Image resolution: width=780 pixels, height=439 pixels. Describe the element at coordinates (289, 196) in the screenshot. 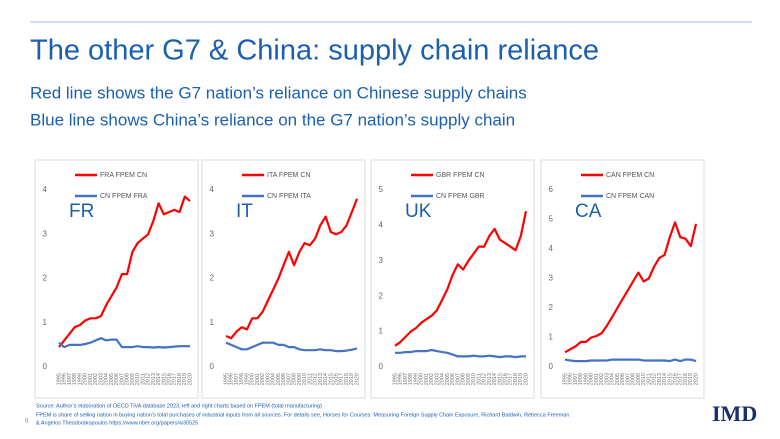

I see `legend-label: CN FPEM ITA` at that location.